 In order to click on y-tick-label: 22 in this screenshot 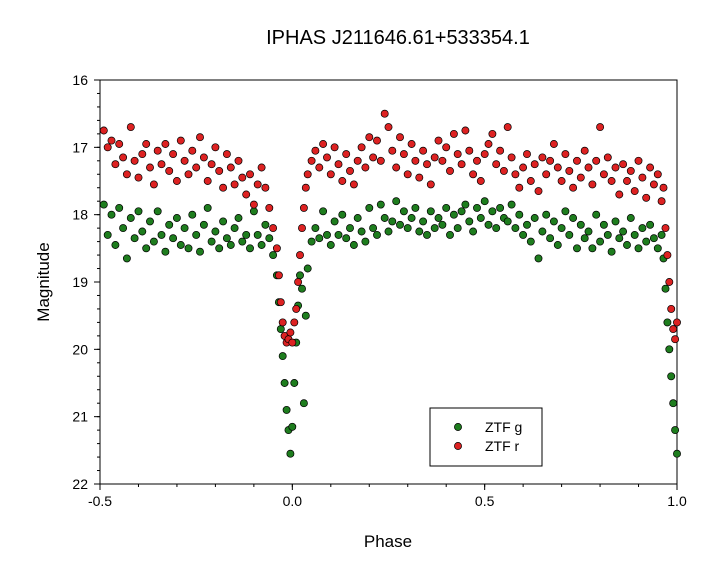, I will do `click(80, 484)`.